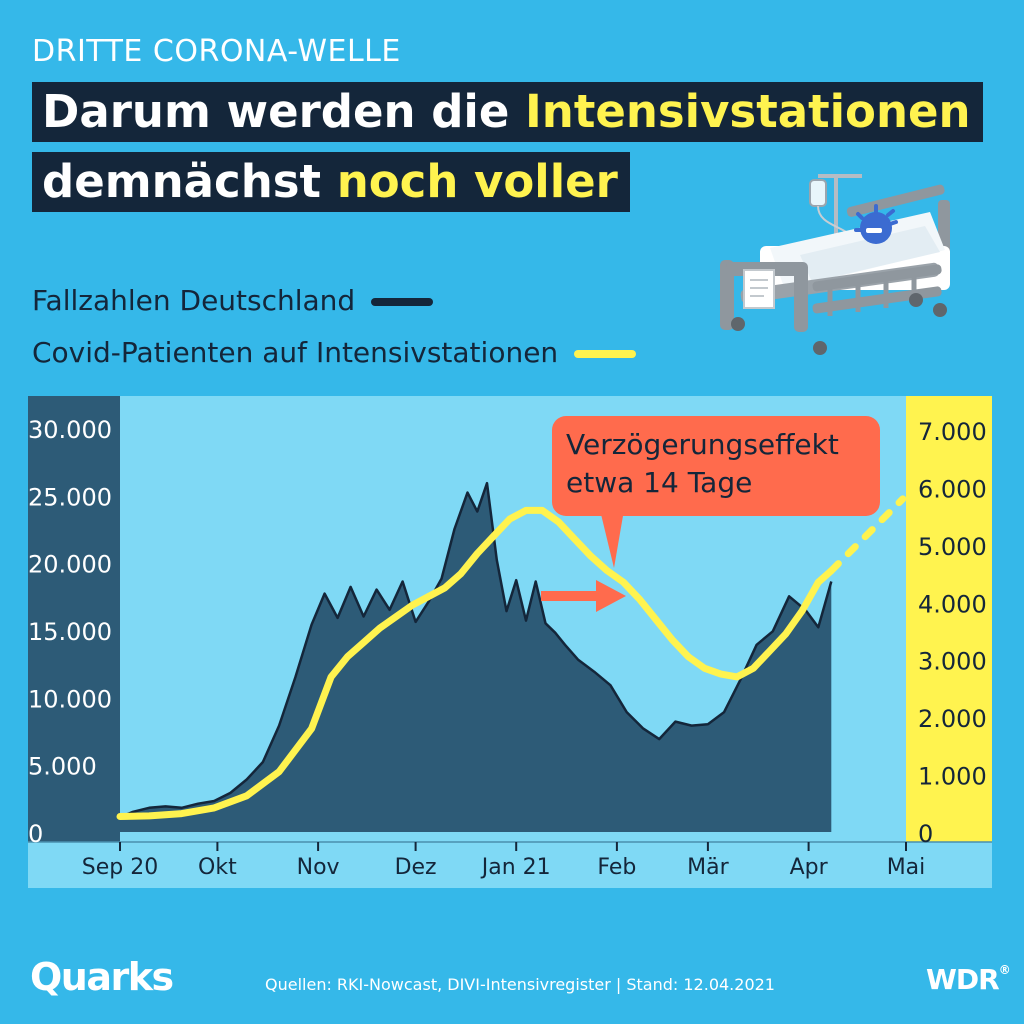 This screenshot has height=1024, width=1024. What do you see at coordinates (416, 867) in the screenshot?
I see `x-tick-label: Dez` at bounding box center [416, 867].